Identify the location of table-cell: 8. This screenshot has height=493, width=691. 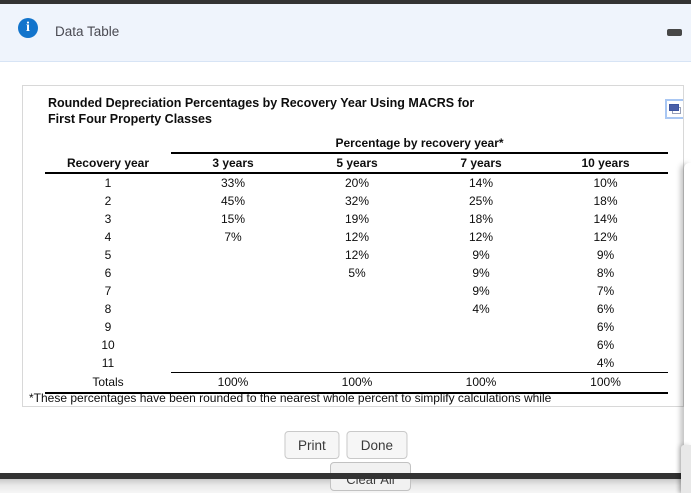
(108, 309).